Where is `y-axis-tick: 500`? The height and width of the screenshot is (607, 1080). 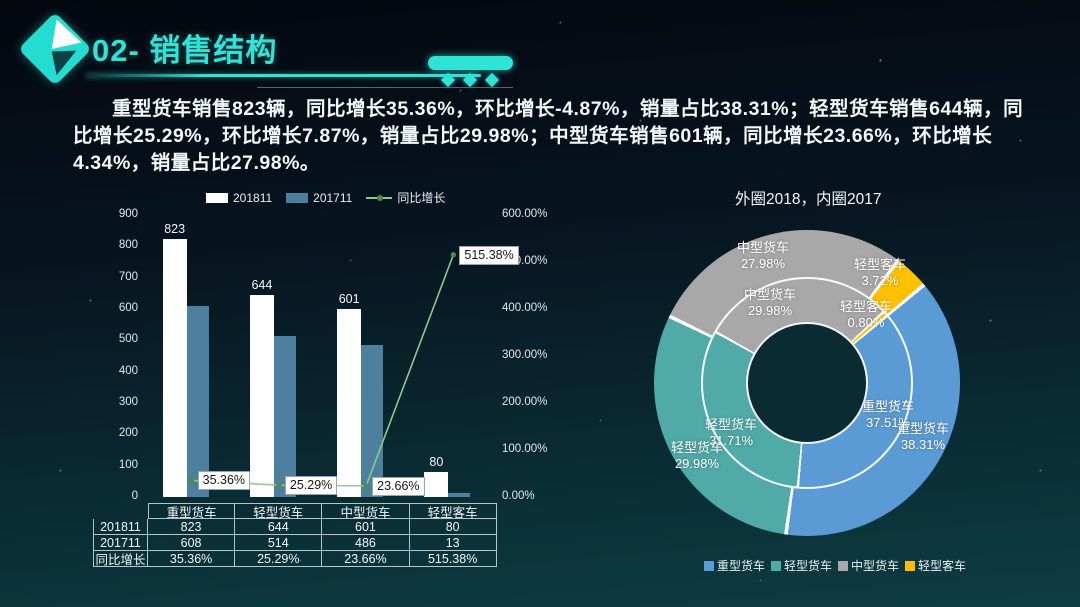
y-axis-tick: 500 is located at coordinates (128, 339).